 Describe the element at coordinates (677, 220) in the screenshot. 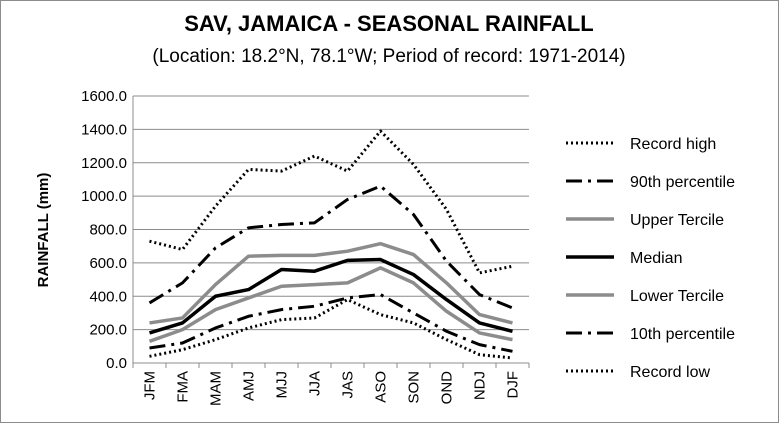

I see `legend-label: Upper Tercile` at that location.